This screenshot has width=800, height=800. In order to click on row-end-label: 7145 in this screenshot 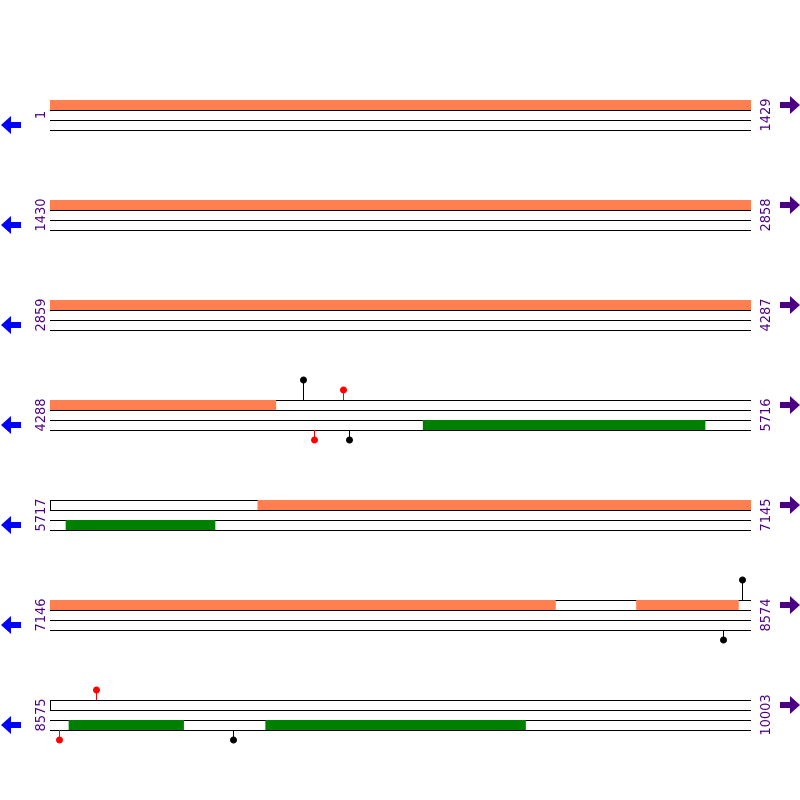, I will do `click(766, 514)`.